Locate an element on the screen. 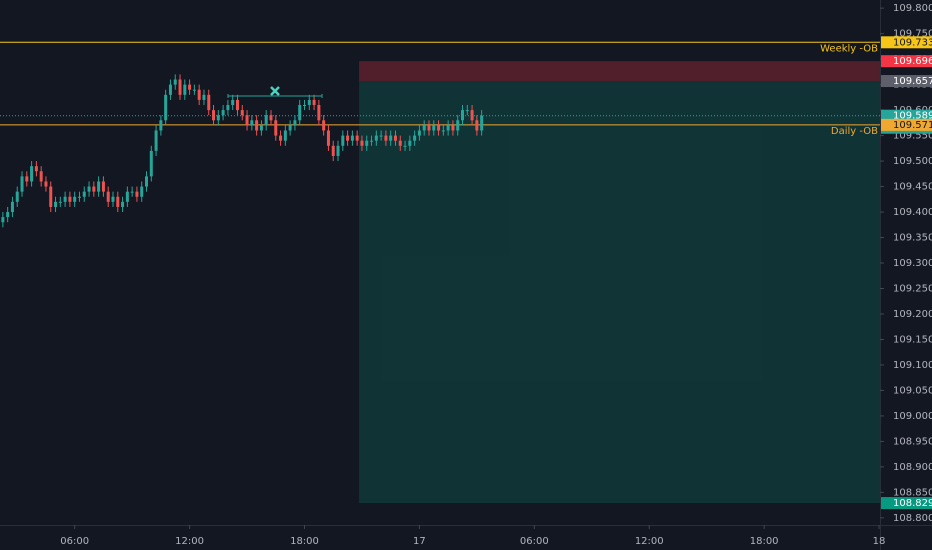  entry-tag-label: 109.657 is located at coordinates (912, 81).